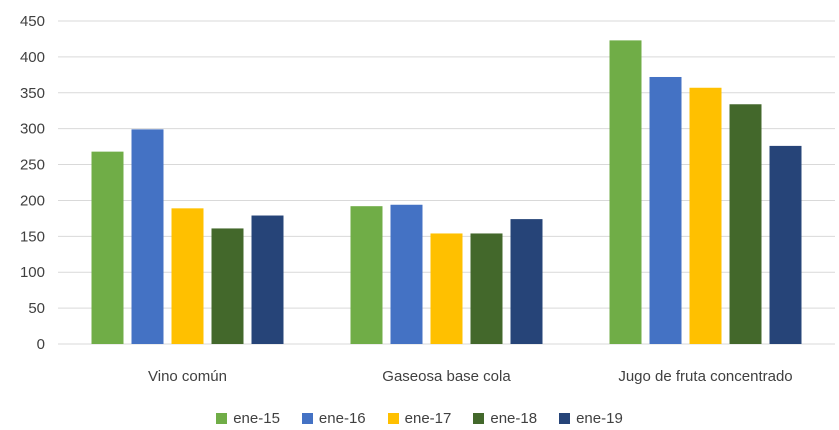  I want to click on legend: ene-15 ene-16 ene-17 ene-18 ene-19, so click(419, 418).